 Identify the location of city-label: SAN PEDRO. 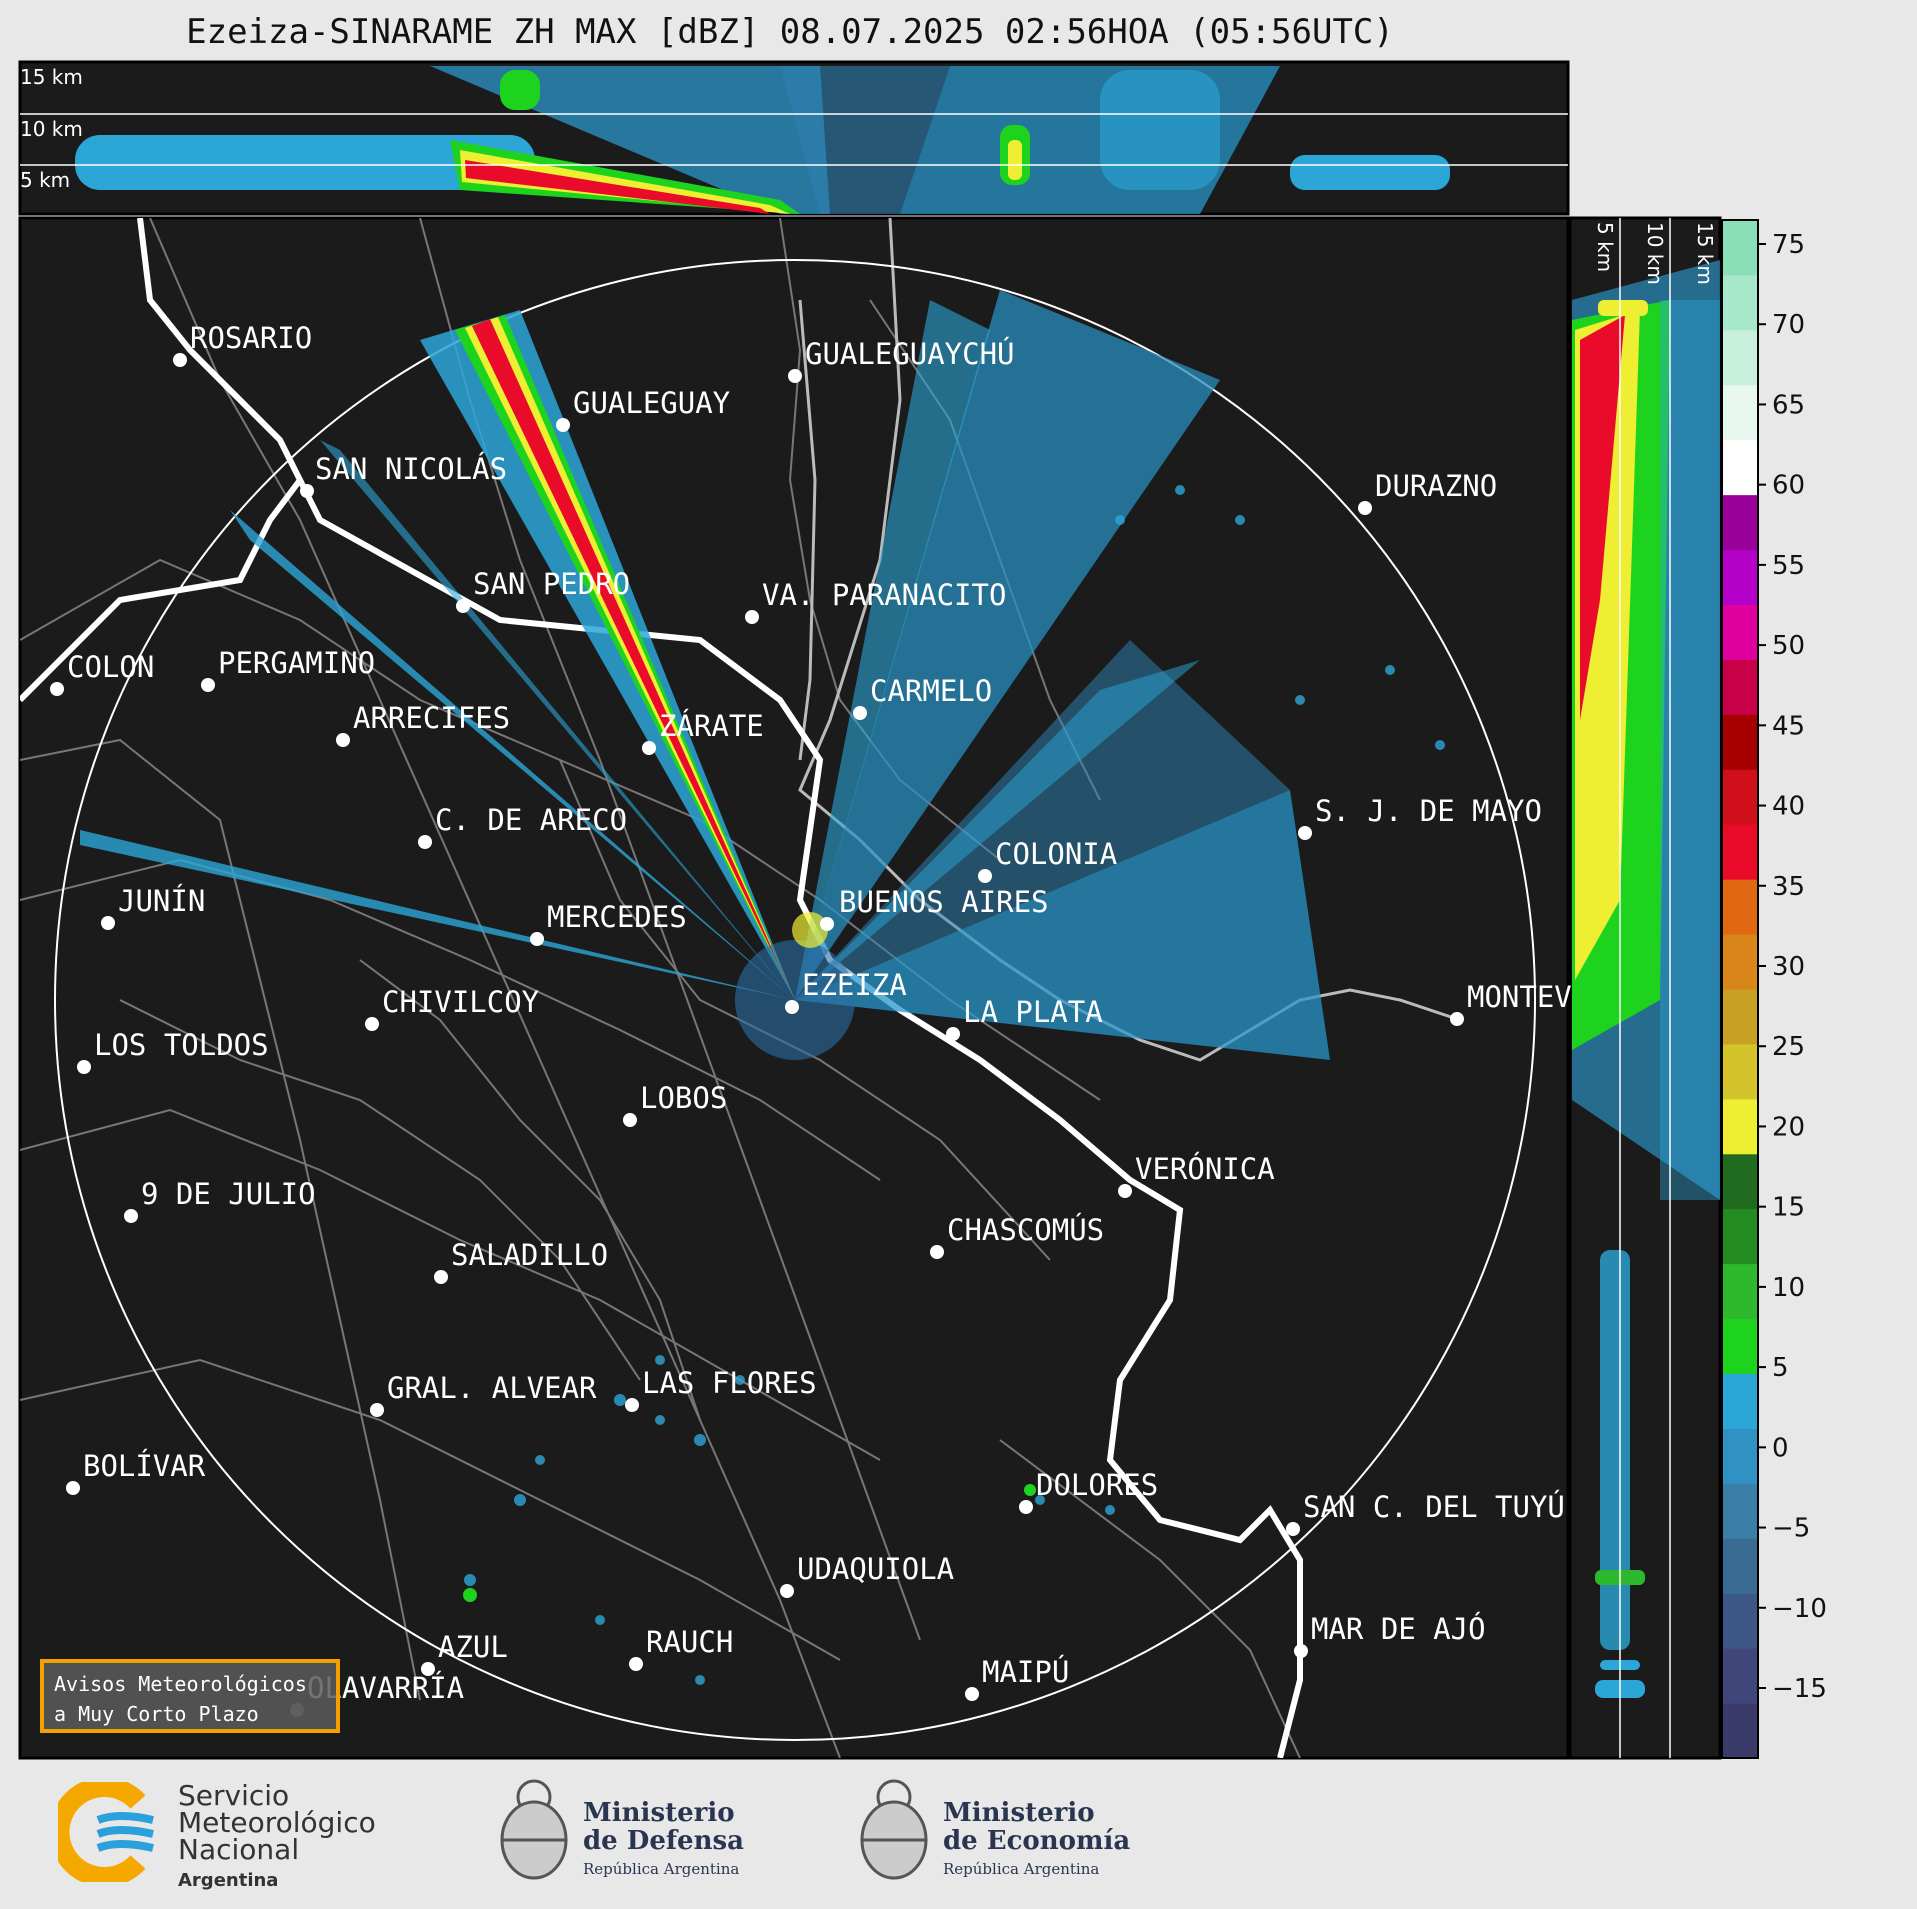
(551, 584).